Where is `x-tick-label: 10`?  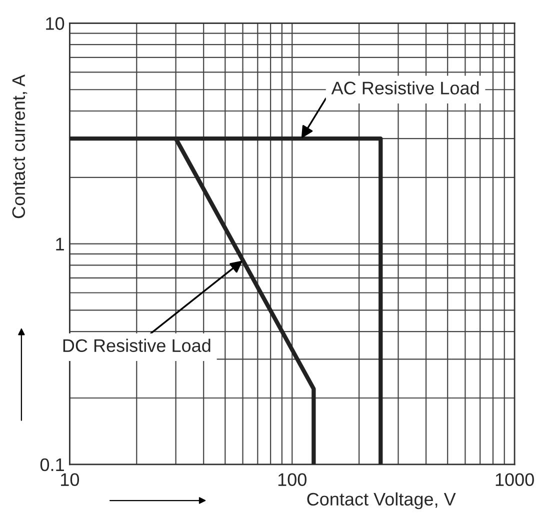 x-tick-label: 10 is located at coordinates (70, 479).